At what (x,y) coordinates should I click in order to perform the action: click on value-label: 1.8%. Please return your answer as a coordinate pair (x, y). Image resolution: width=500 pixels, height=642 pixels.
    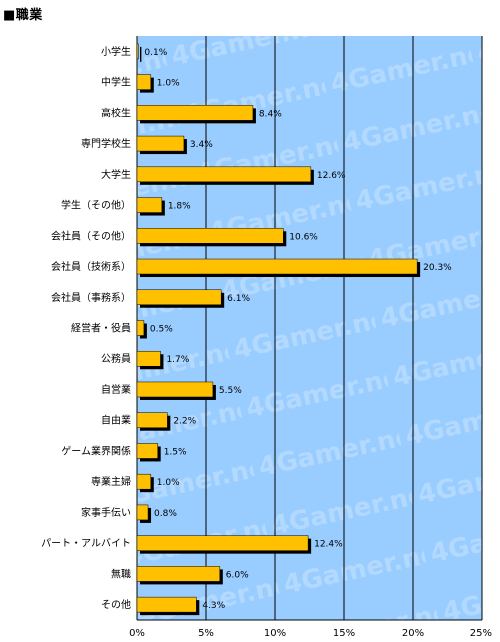
    Looking at the image, I should click on (179, 207).